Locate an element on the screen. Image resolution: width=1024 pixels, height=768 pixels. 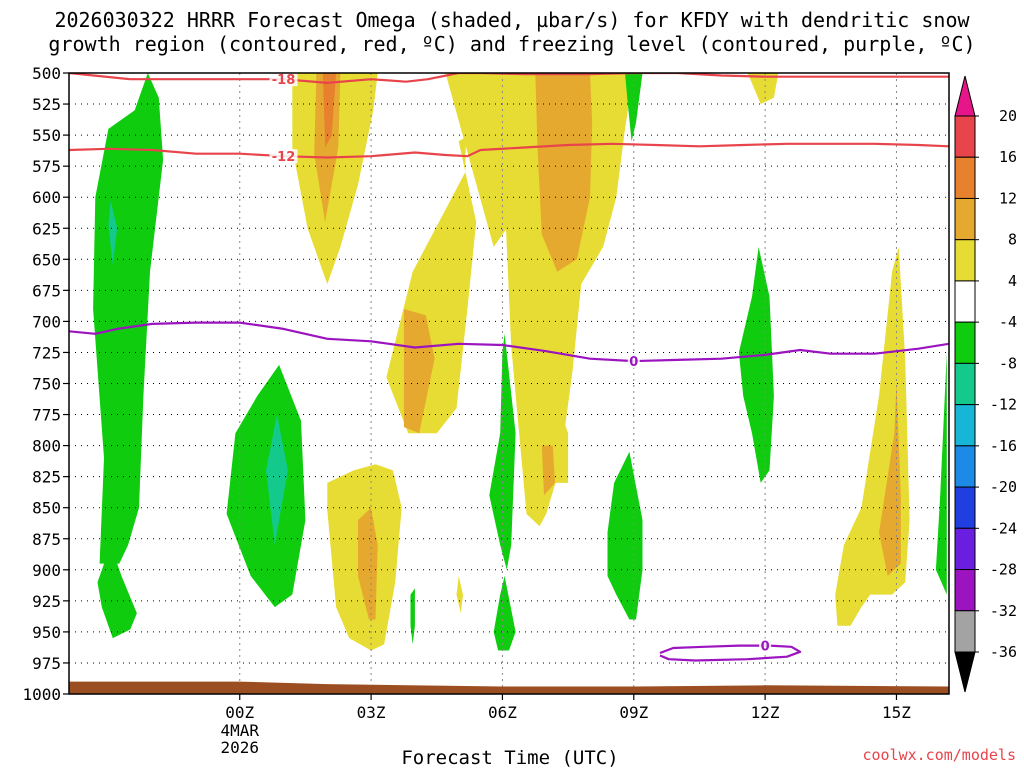
y-tick-label: 1000 is located at coordinates (41, 694).